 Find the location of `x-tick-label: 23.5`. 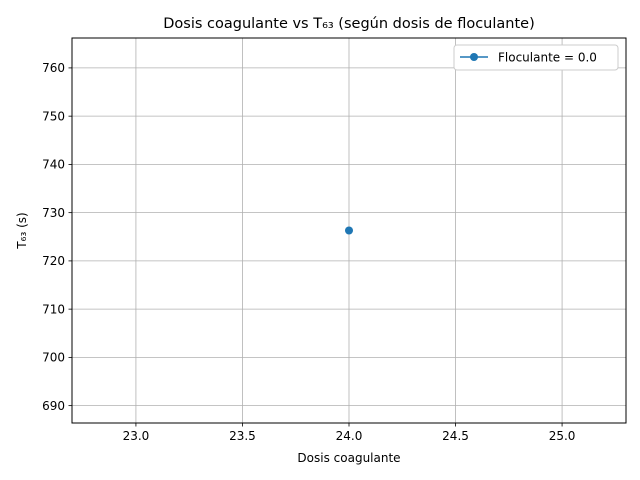

x-tick-label: 23.5 is located at coordinates (242, 436).